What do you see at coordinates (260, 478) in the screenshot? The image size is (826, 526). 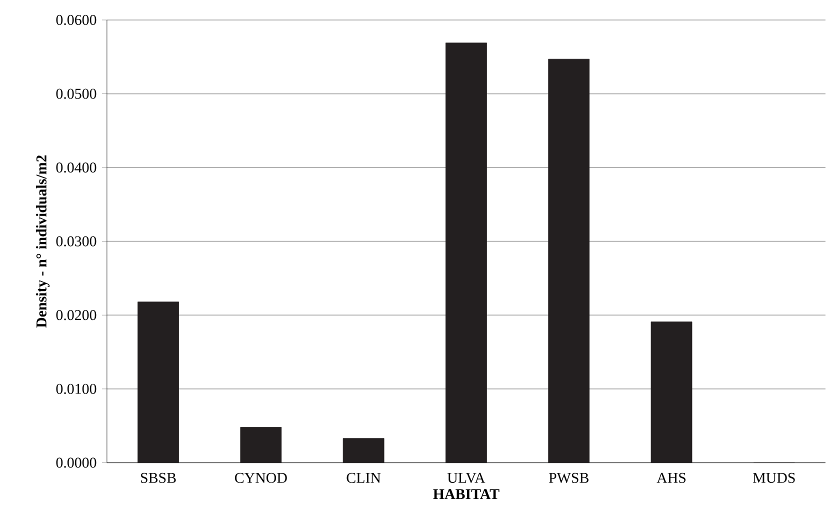 I see `x-tick-label: CYNOD` at bounding box center [260, 478].